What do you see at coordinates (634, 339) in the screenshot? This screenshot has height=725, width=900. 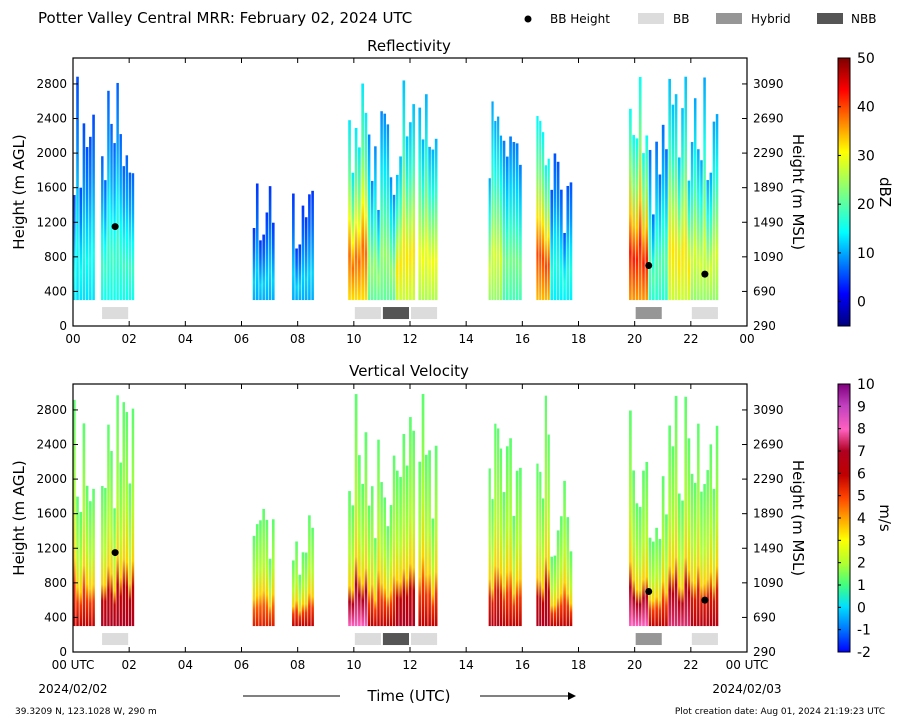 I see `x-tick-label: 20` at bounding box center [634, 339].